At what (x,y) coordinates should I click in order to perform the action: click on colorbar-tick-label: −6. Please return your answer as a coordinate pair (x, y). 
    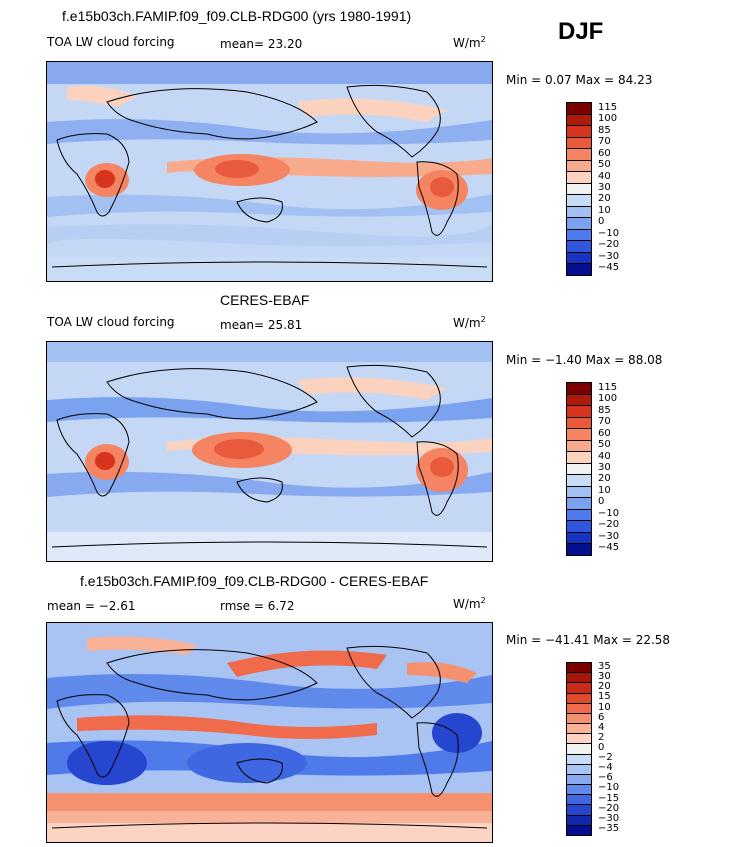
    Looking at the image, I should click on (605, 778).